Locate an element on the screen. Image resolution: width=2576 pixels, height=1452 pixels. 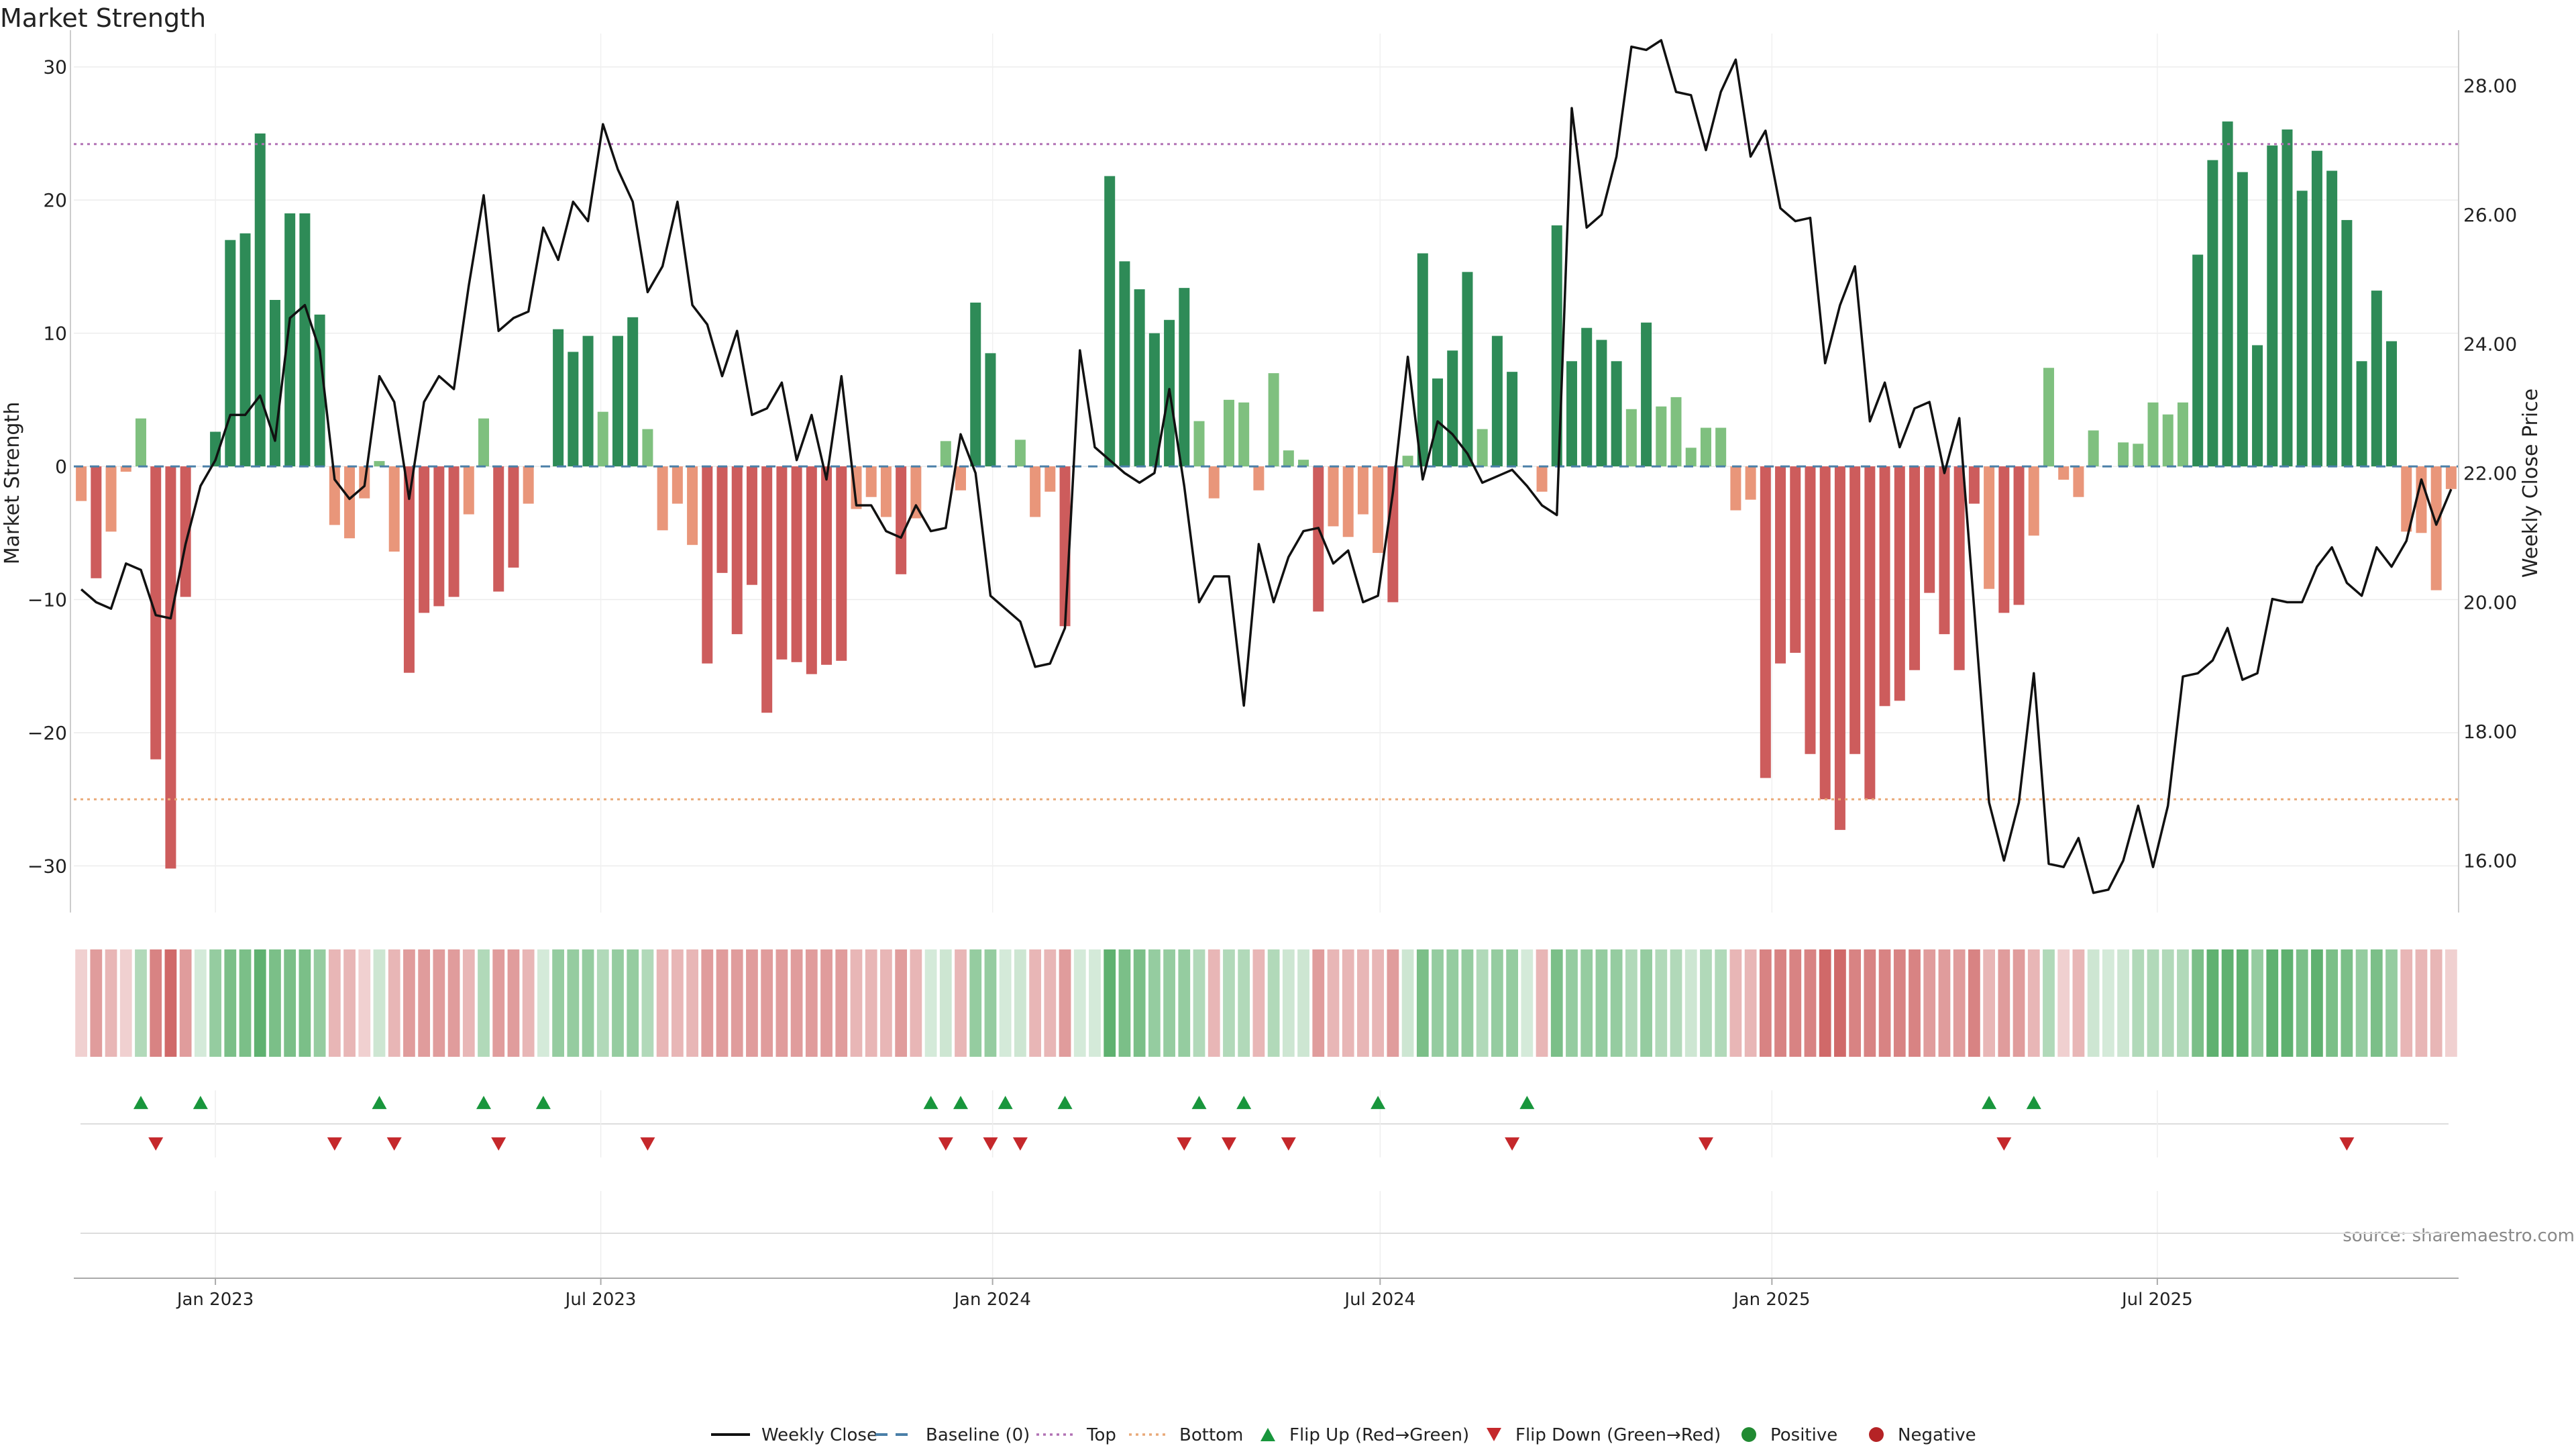
legend-item: Negative is located at coordinates (1922, 1435).